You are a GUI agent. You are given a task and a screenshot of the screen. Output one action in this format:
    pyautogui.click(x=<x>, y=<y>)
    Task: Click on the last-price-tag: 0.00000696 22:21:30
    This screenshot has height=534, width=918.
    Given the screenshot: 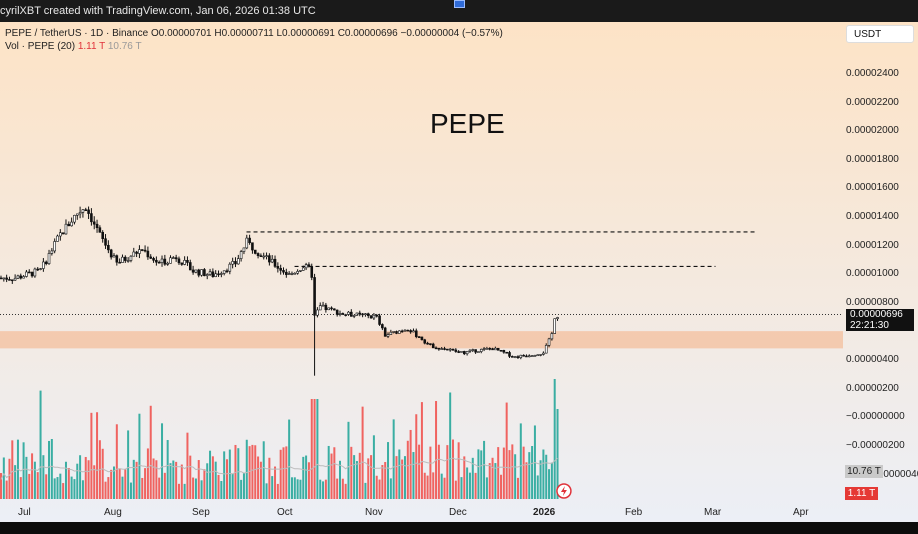 What is the action you would take?
    pyautogui.click(x=880, y=320)
    